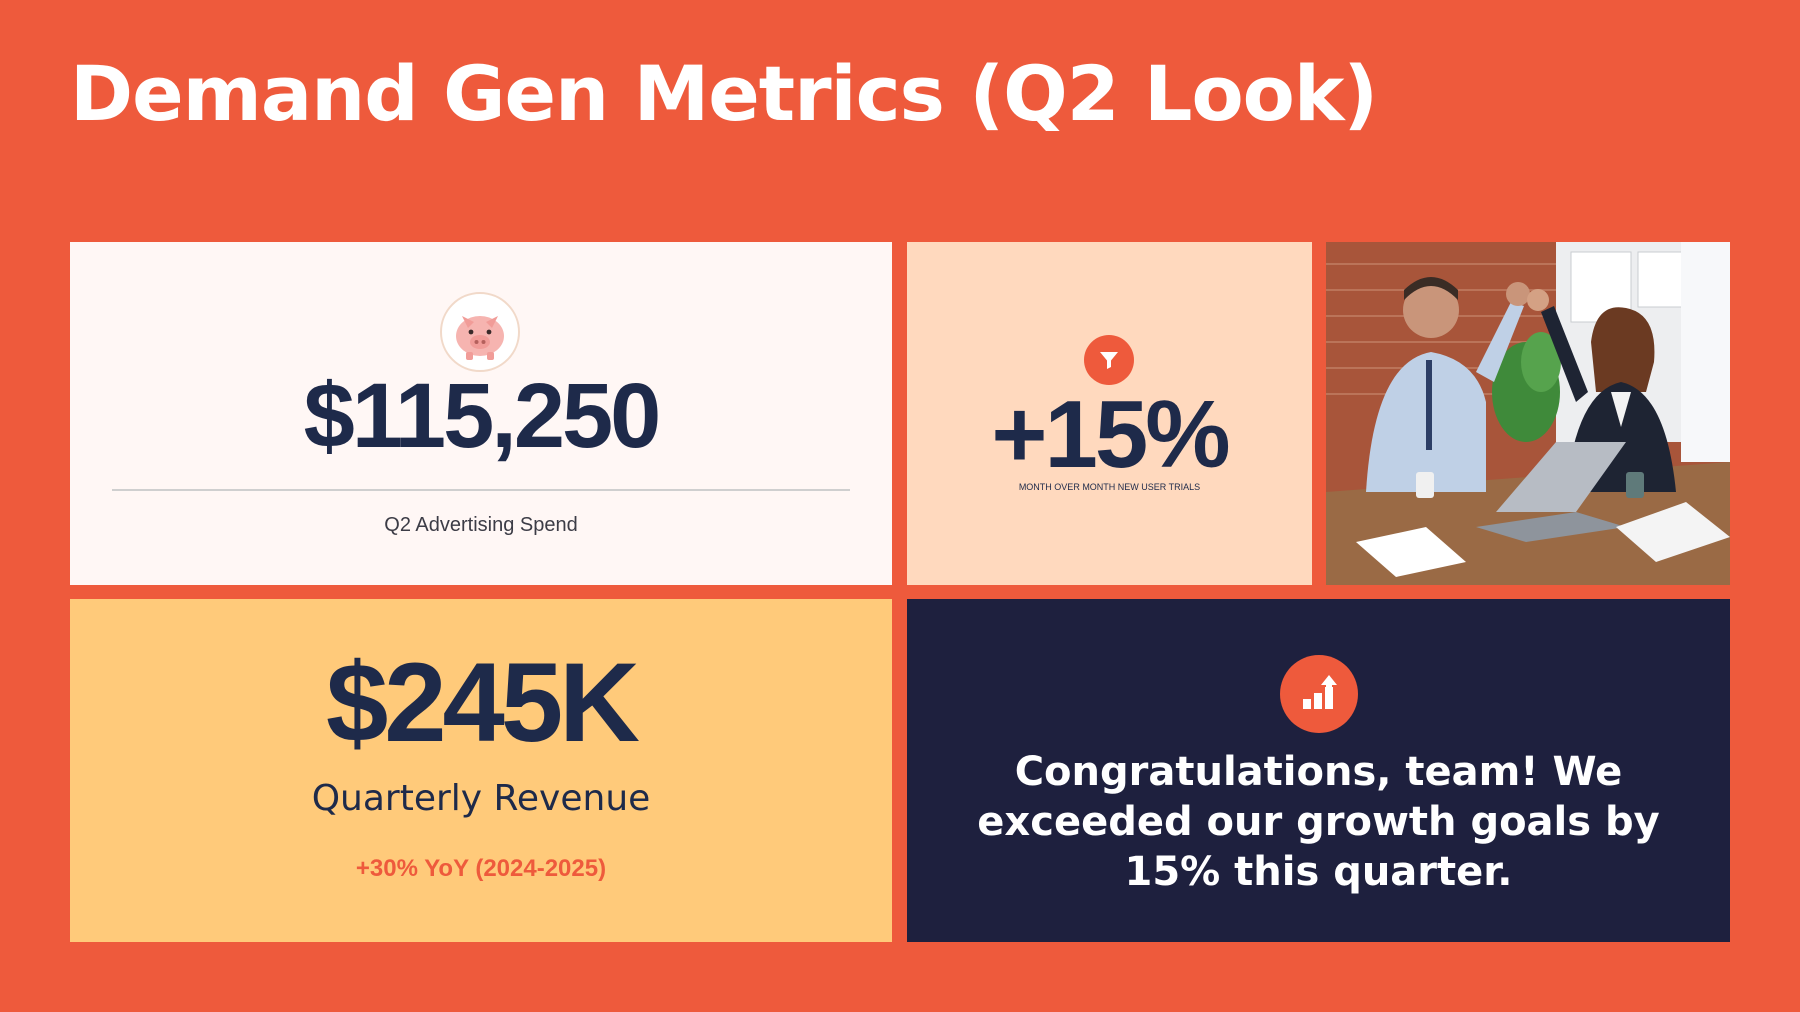 Image resolution: width=1800 pixels, height=1012 pixels. What do you see at coordinates (1110, 434) in the screenshot?
I see `user-trials-value: +15%` at bounding box center [1110, 434].